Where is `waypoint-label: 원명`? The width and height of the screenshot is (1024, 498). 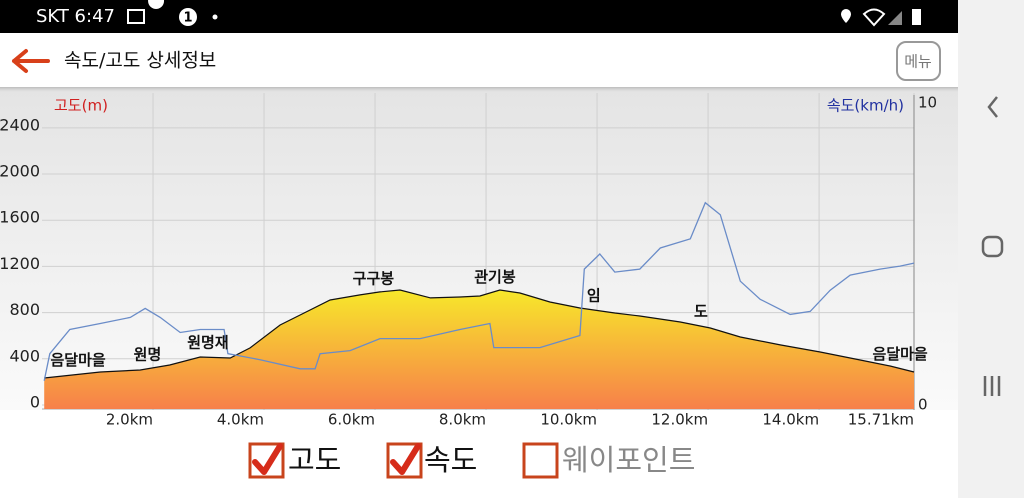
waypoint-label: 원명 is located at coordinates (148, 354).